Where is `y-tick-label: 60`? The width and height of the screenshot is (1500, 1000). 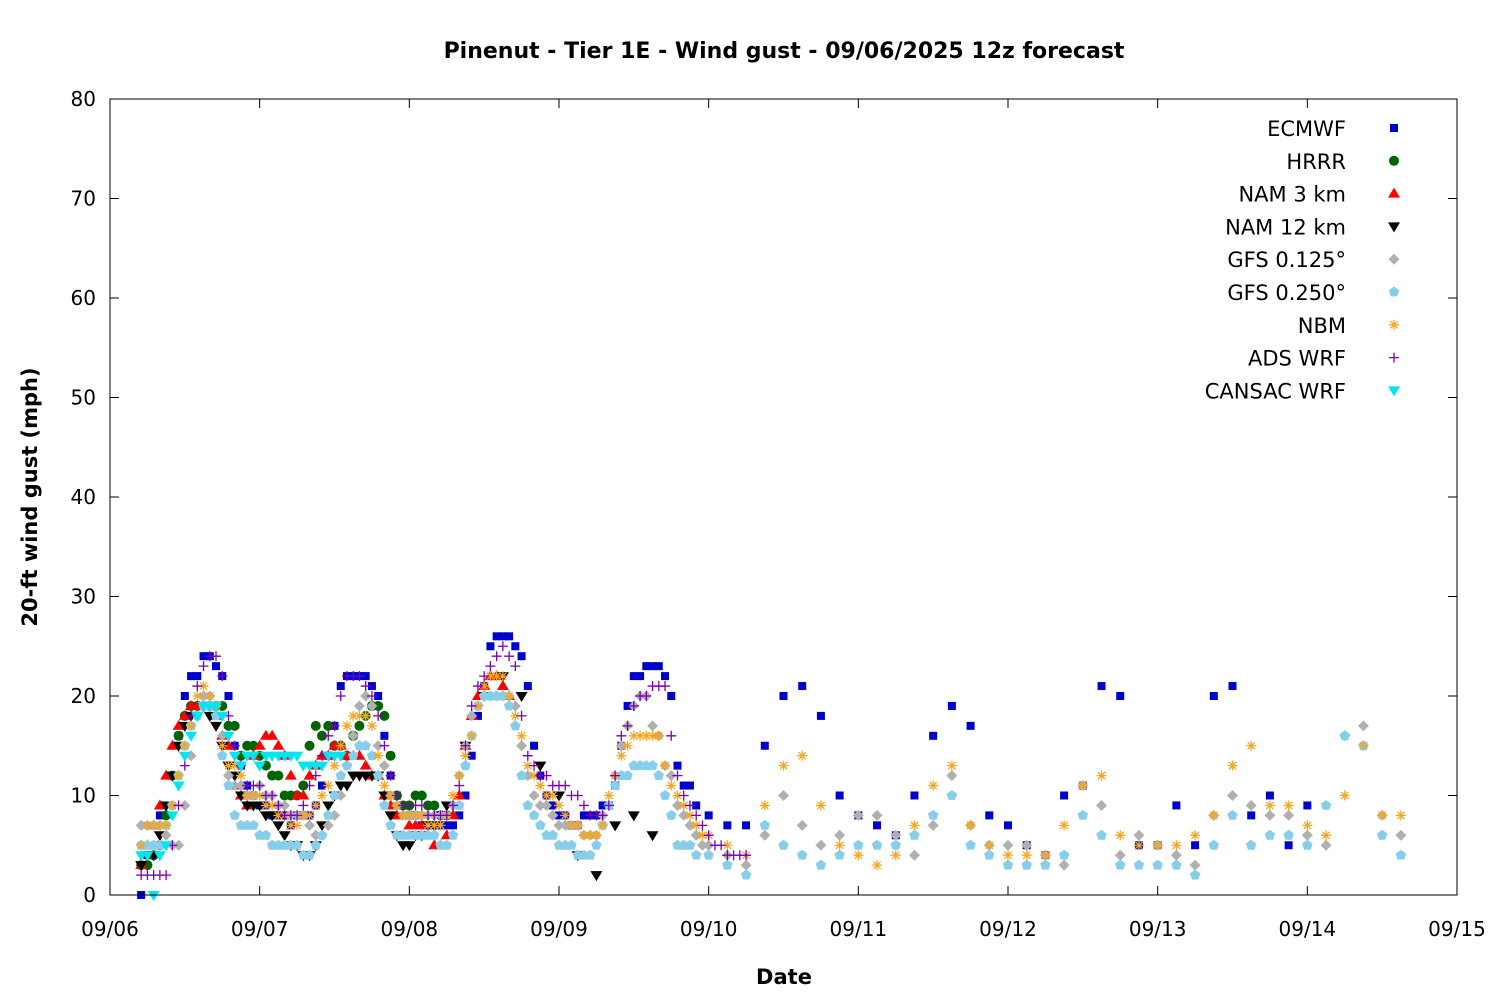 y-tick-label: 60 is located at coordinates (83, 298).